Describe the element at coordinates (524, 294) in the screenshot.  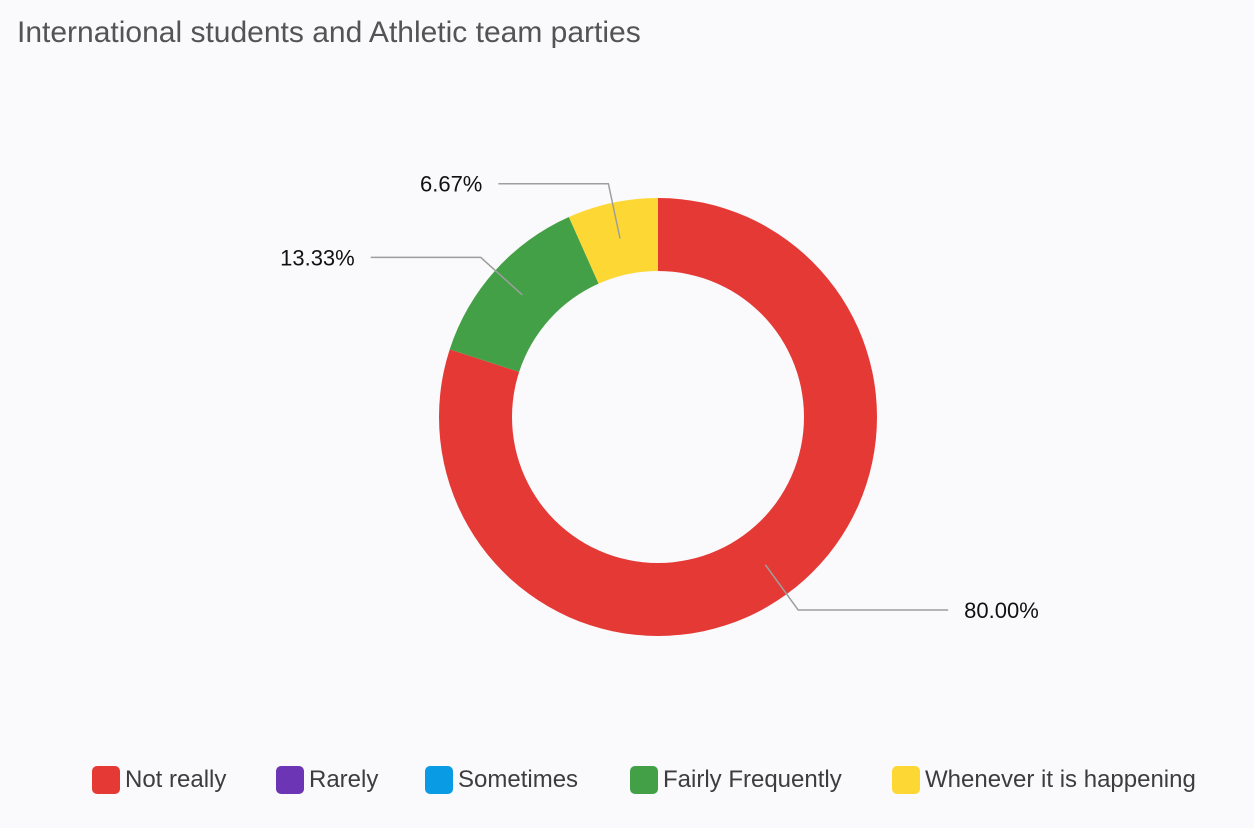
I see `donut-slice-fairly-frequently` at that location.